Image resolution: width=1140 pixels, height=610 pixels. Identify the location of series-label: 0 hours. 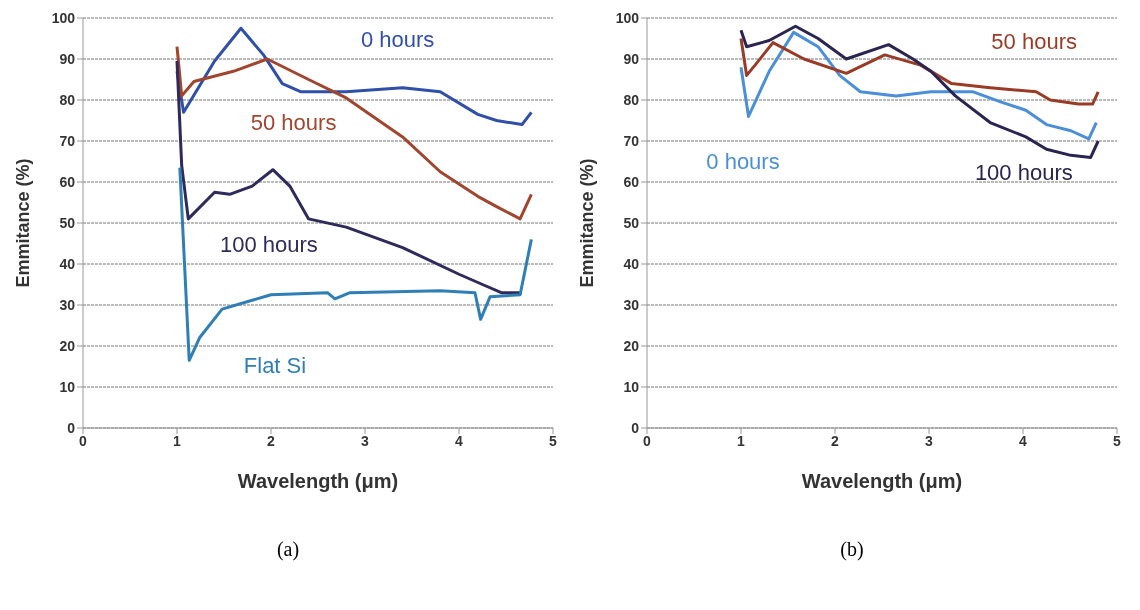
(397, 39).